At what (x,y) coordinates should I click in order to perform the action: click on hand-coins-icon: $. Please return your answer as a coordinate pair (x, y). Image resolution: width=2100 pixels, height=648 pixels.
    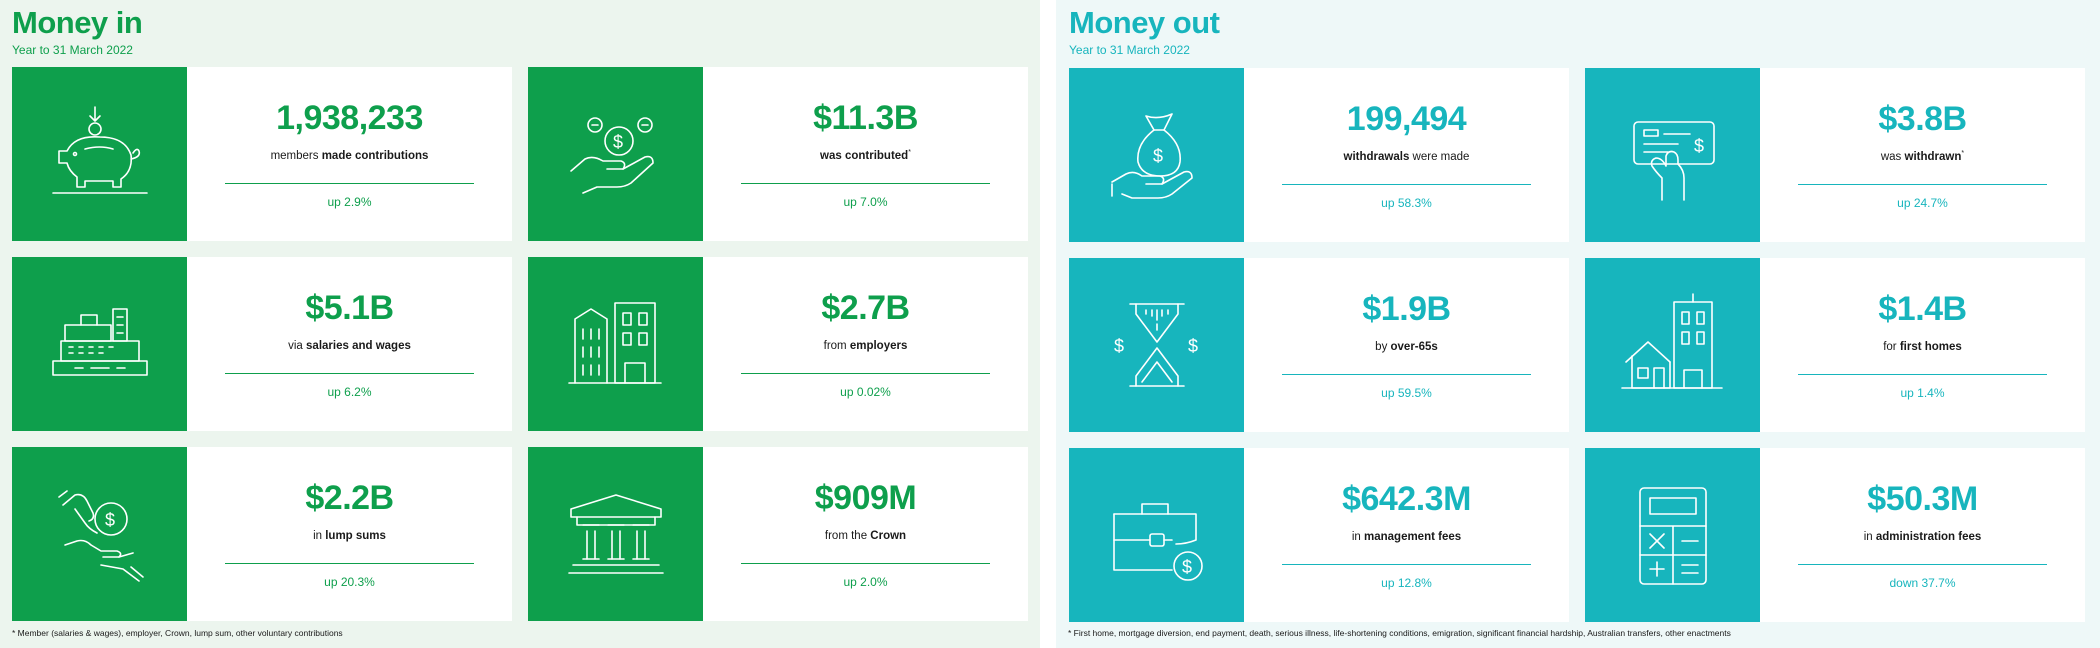
    Looking at the image, I should click on (615, 154).